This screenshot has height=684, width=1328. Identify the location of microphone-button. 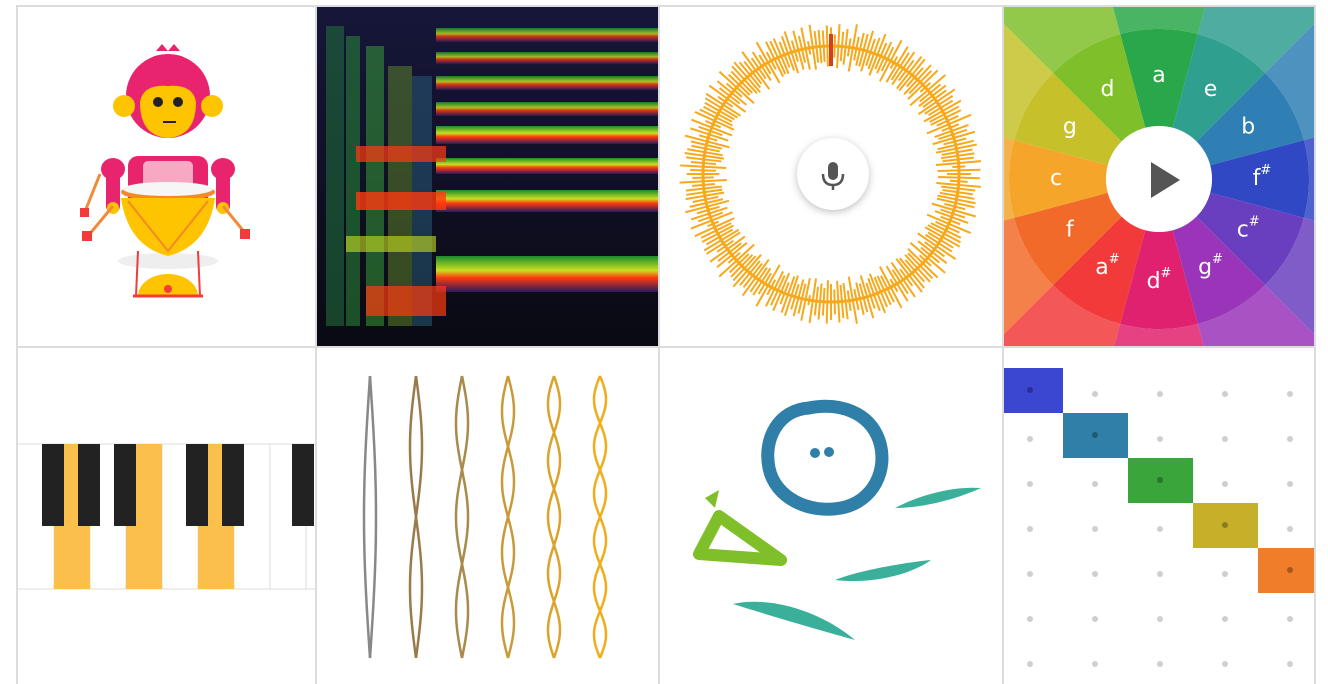
(833, 174).